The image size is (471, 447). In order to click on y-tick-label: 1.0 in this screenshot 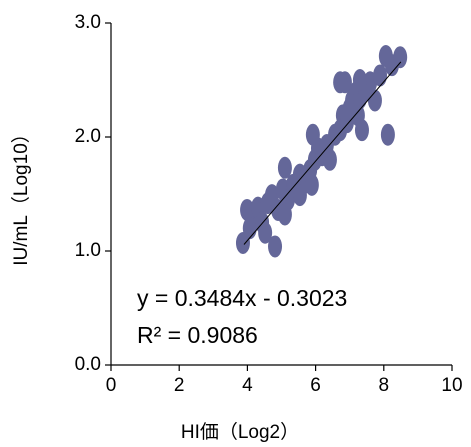, I will do `click(88, 250)`.